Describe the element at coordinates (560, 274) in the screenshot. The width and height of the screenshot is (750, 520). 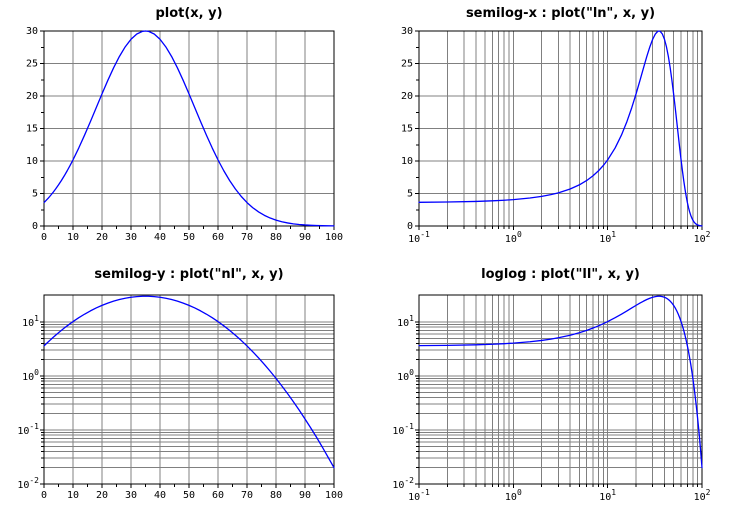
I see `plot-title: loglog : plot("ll", x, y)` at that location.